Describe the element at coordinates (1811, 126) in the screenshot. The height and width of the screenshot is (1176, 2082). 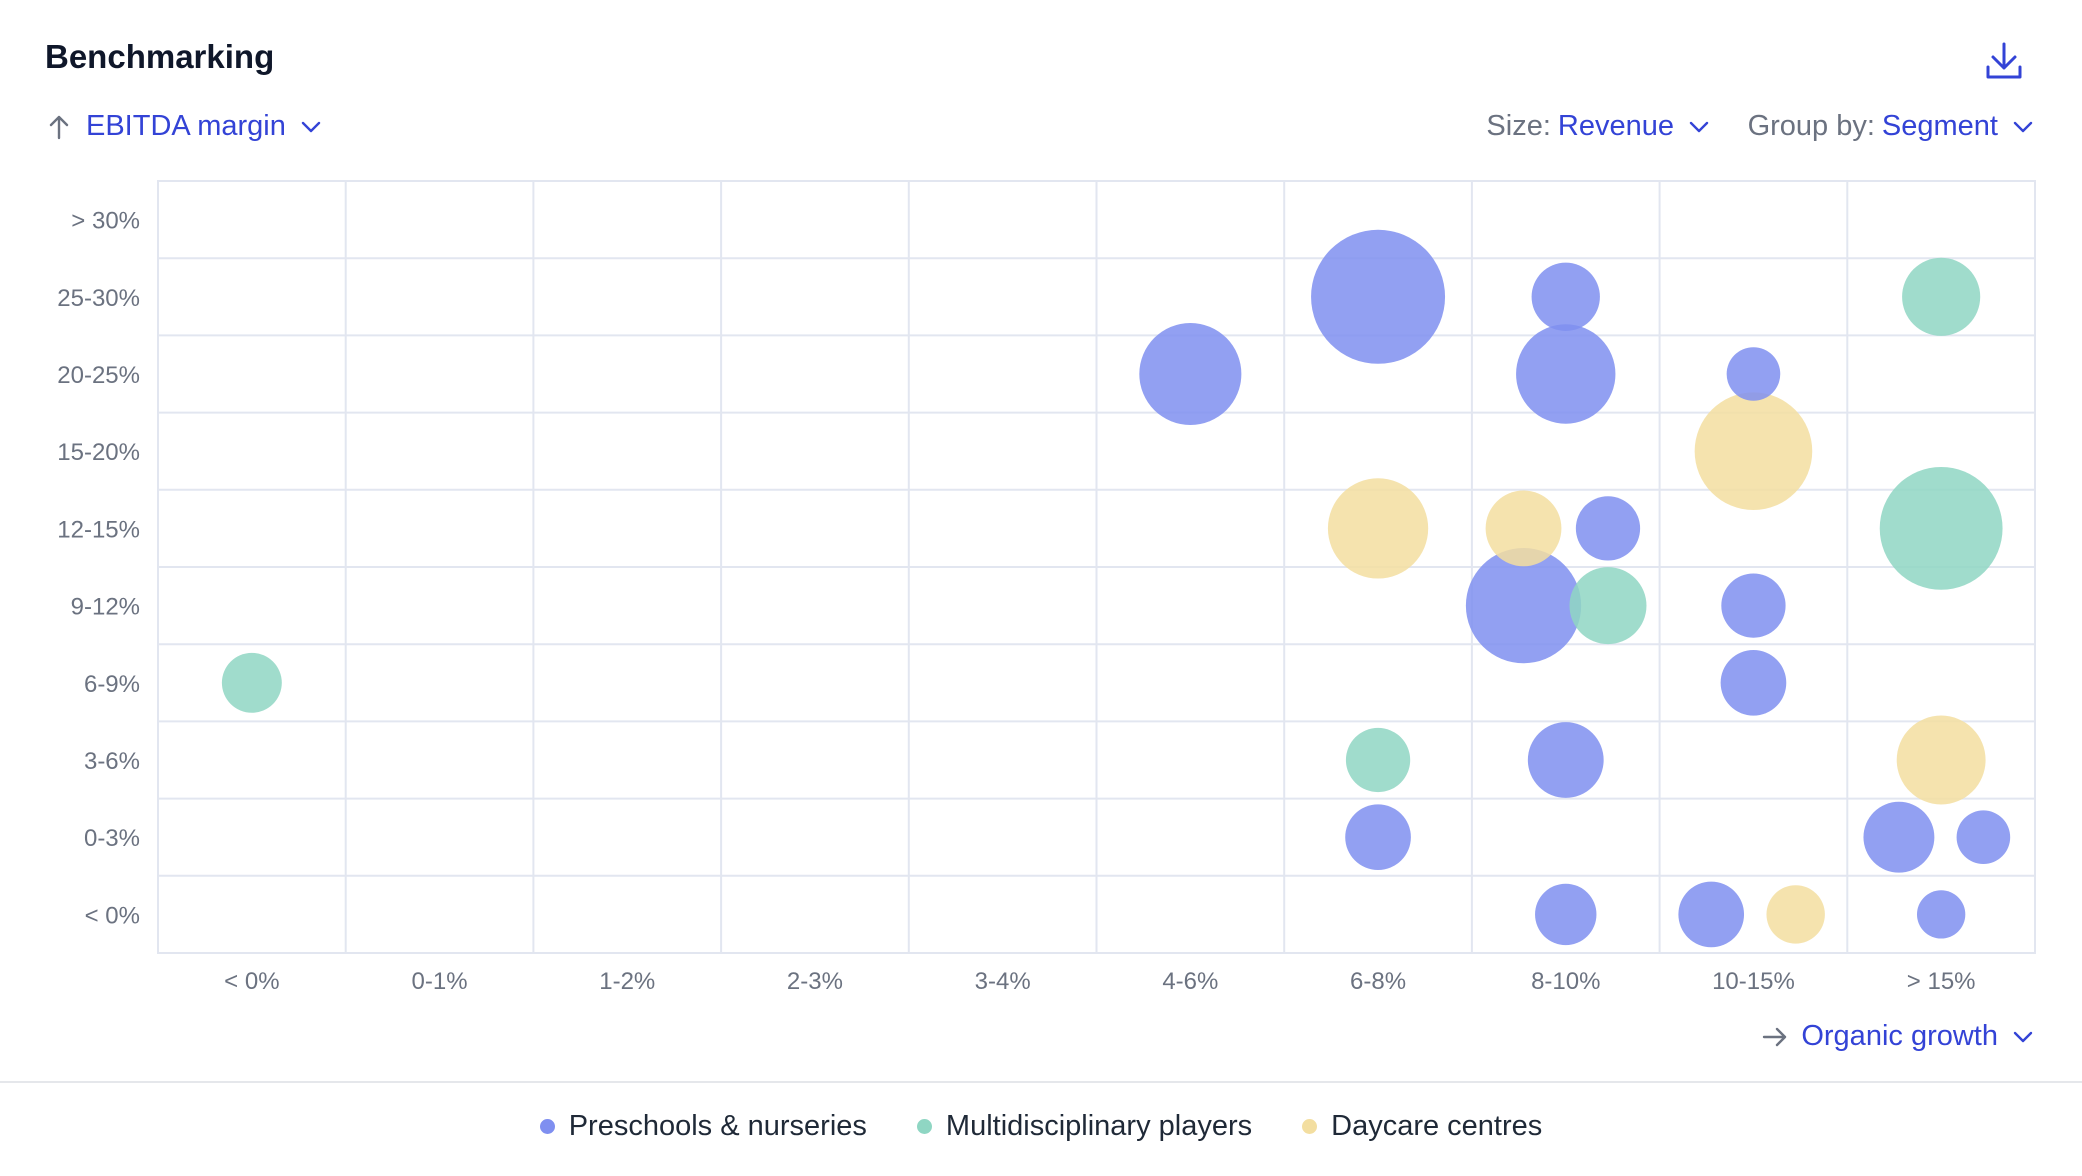
I see `group-by-label: Group by:` at that location.